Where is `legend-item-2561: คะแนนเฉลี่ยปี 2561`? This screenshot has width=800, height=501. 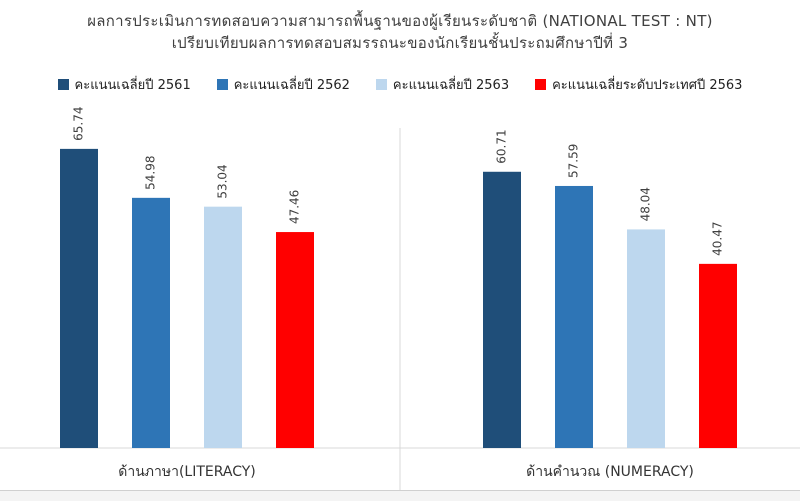 legend-item-2561: คะแนนเฉลี่ยปี 2561 is located at coordinates (124, 84).